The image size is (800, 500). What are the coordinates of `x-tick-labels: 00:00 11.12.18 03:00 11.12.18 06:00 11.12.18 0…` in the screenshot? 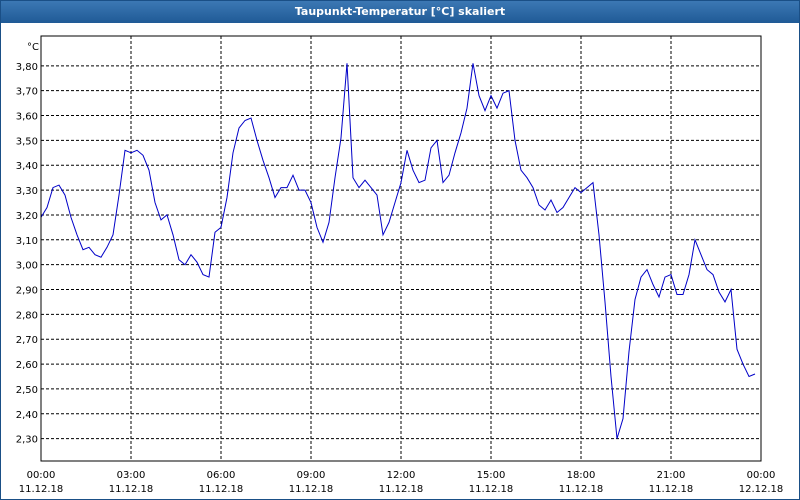 It's located at (401, 482).